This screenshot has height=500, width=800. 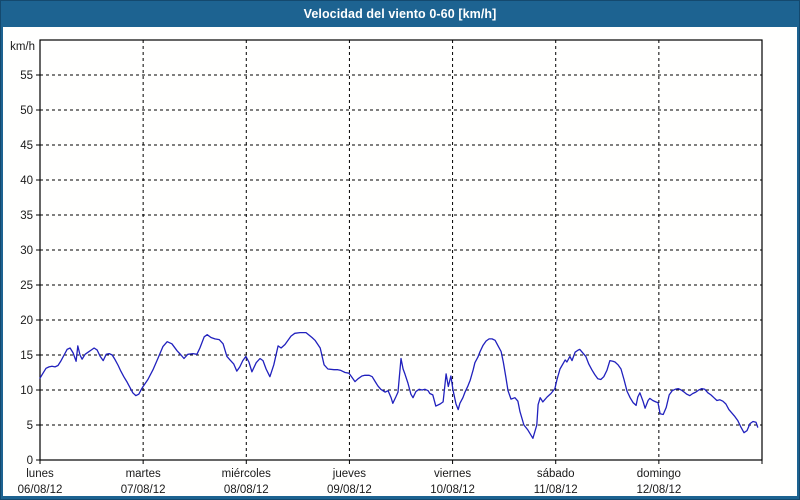 What do you see at coordinates (452, 474) in the screenshot?
I see `x-day-label: viernes` at bounding box center [452, 474].